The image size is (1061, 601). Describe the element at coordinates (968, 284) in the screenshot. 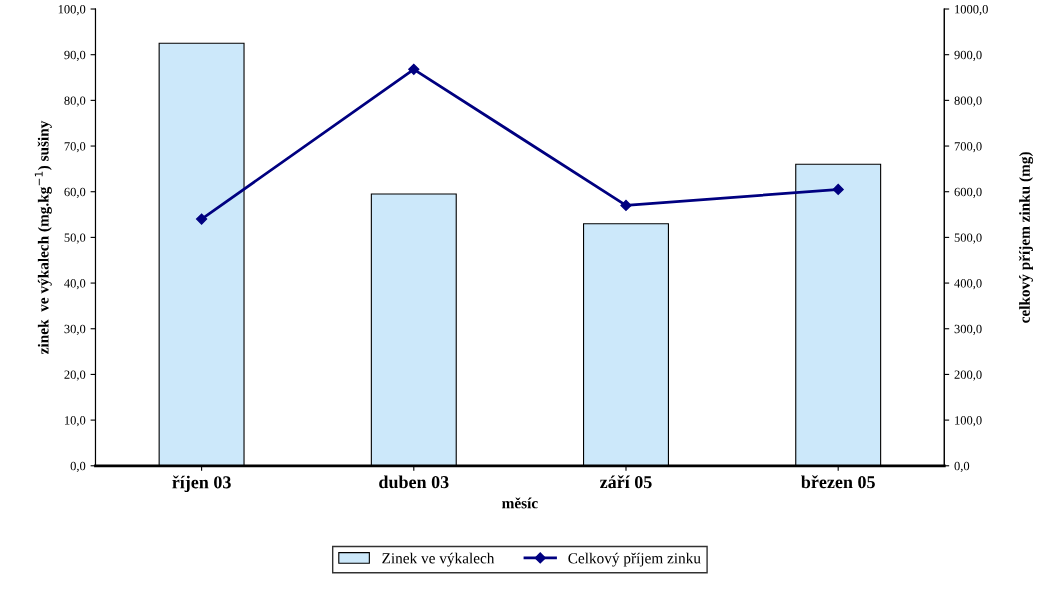

I see `y2-tick-label: 400,0` at that location.